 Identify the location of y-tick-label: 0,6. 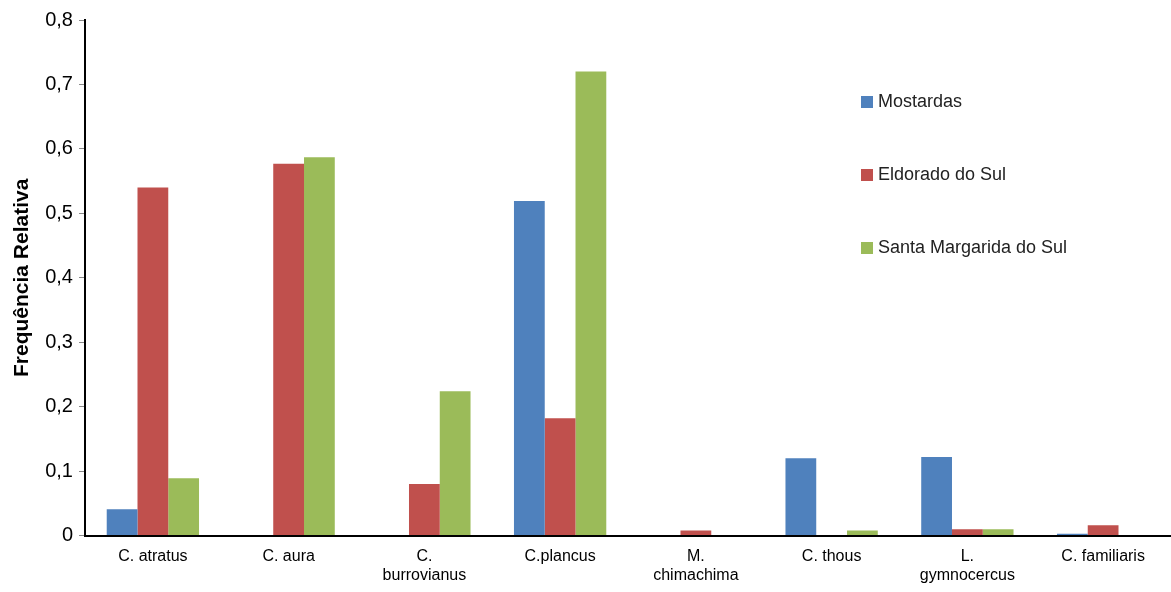
(59, 147).